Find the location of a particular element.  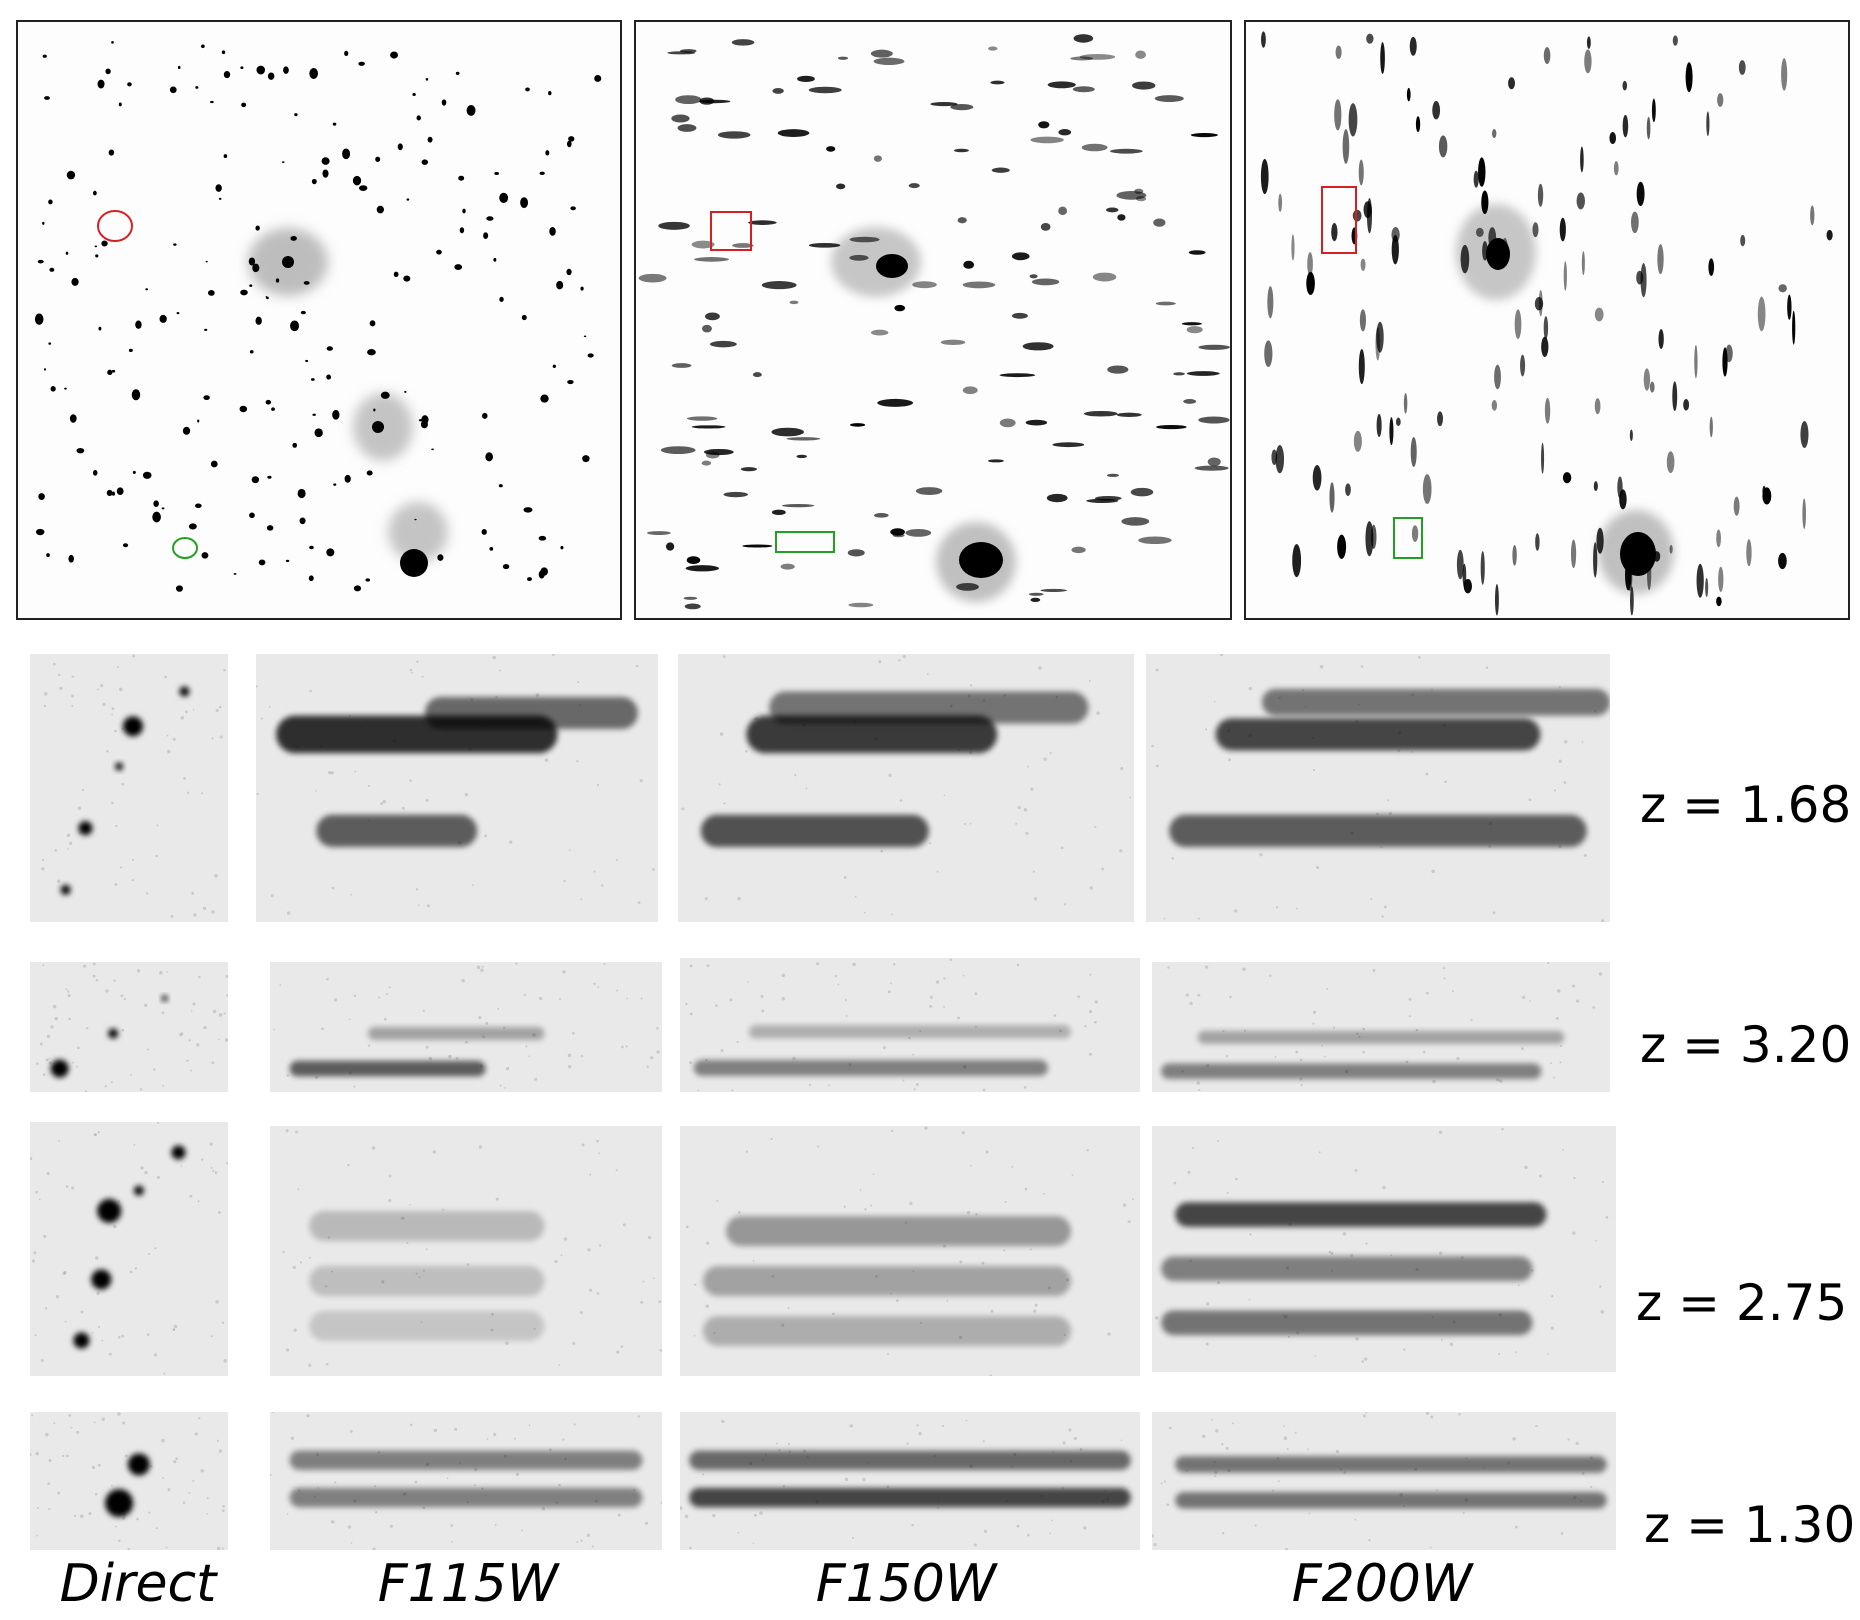

column-label-f150w: F150W is located at coordinates (906, 1584).